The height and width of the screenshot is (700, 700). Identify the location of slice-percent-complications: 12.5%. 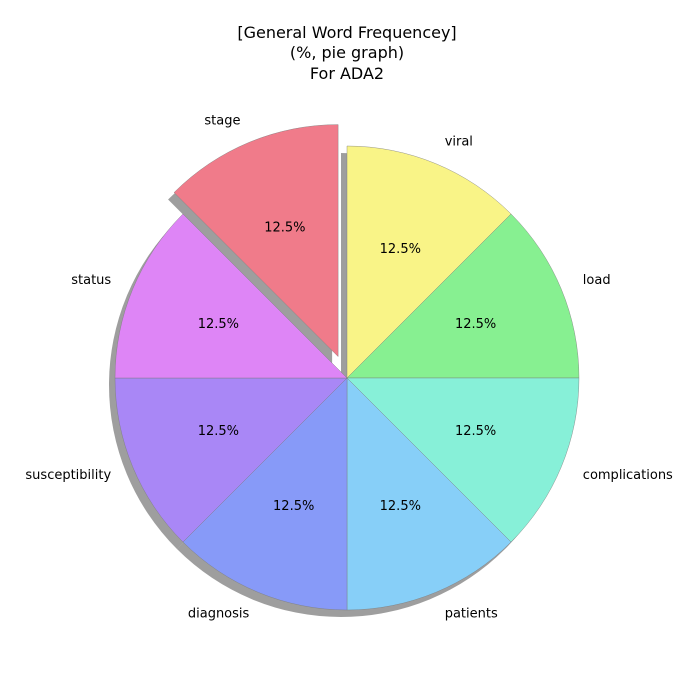
(475, 431).